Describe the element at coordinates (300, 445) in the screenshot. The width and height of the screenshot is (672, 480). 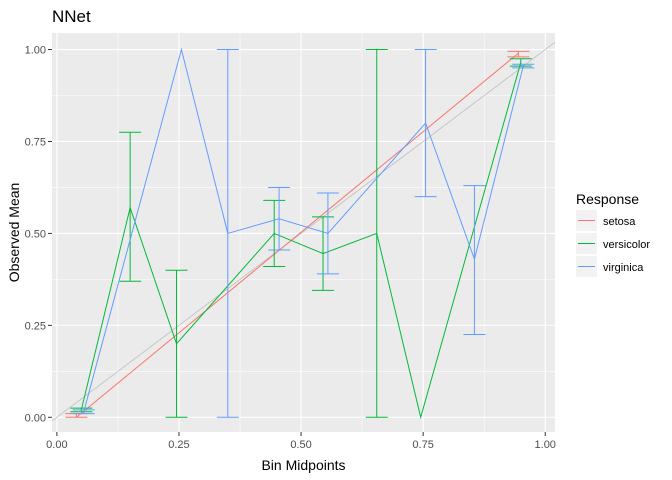
I see `x-tick-label: 0.50` at that location.